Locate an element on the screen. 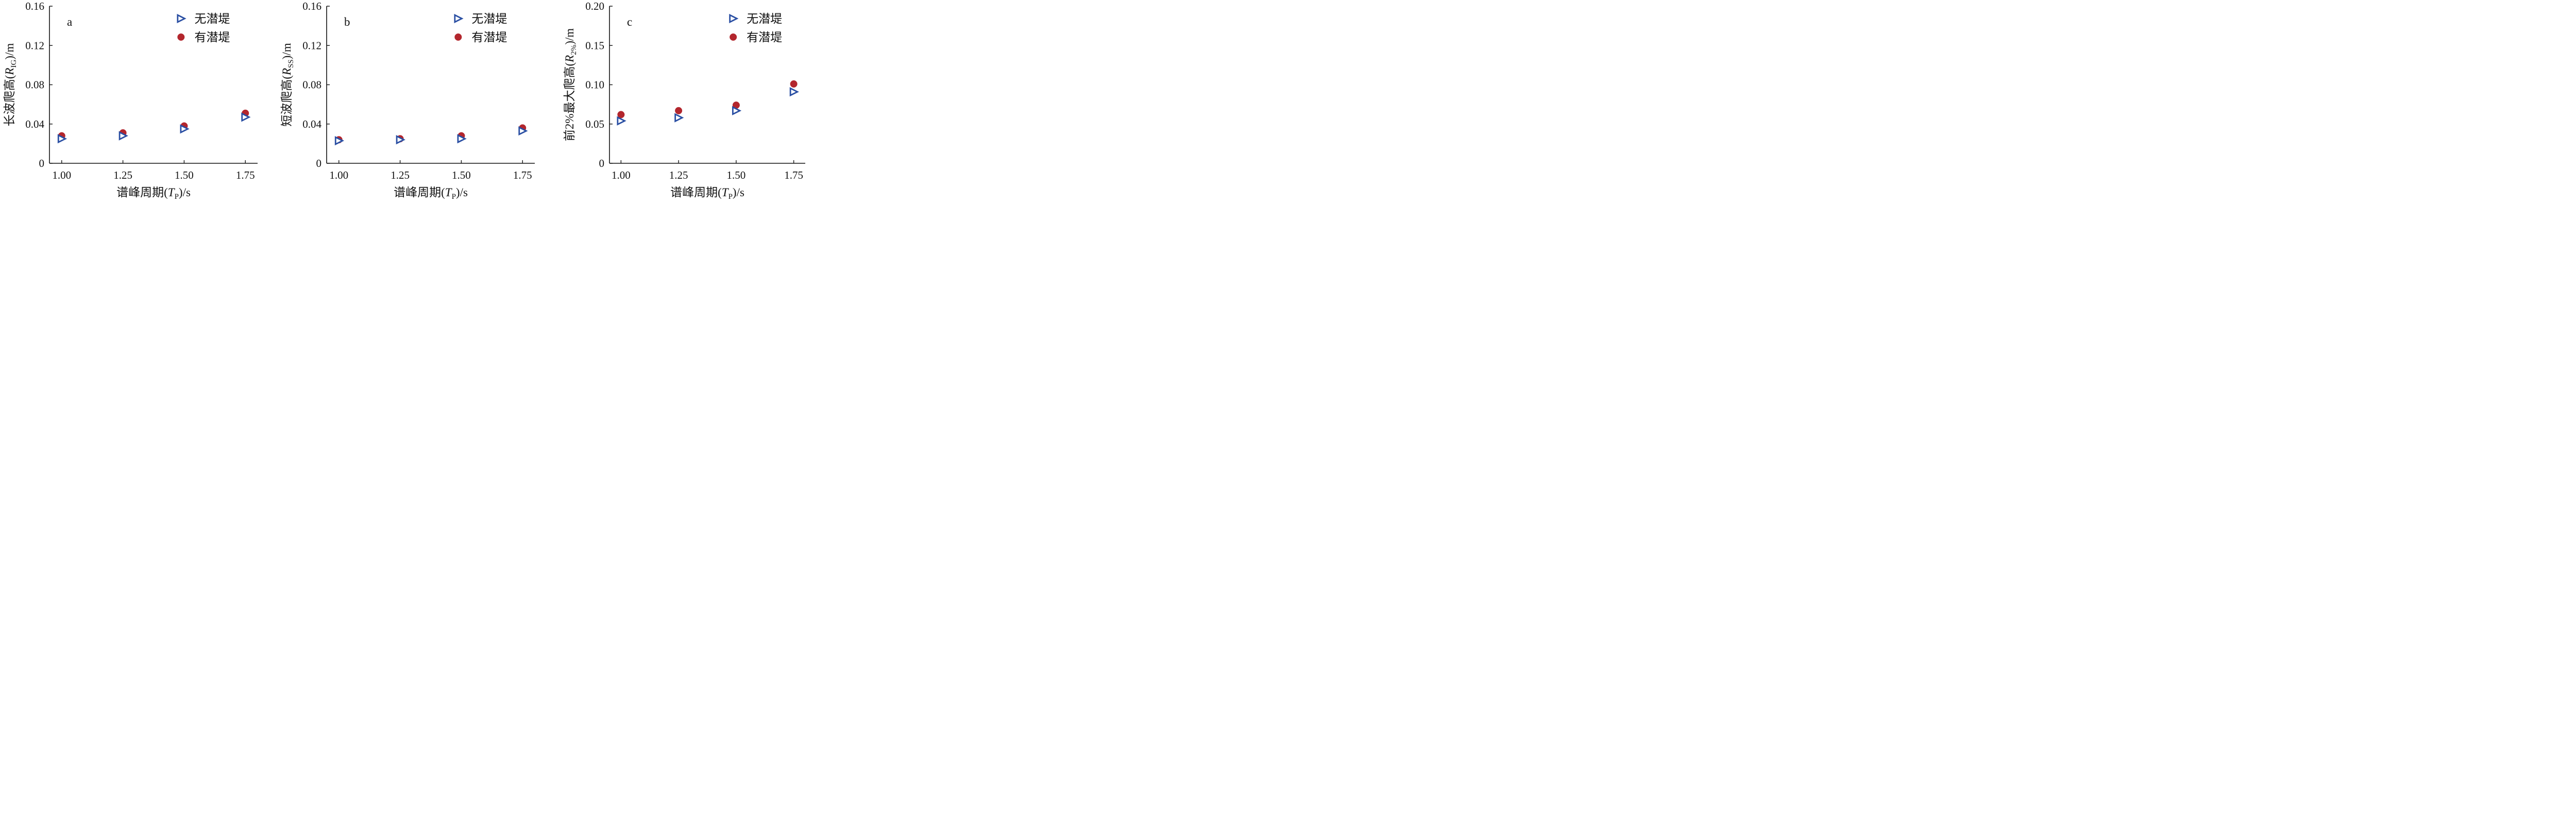 The image size is (2576, 835). y-tick-label: 0.10 is located at coordinates (594, 85).